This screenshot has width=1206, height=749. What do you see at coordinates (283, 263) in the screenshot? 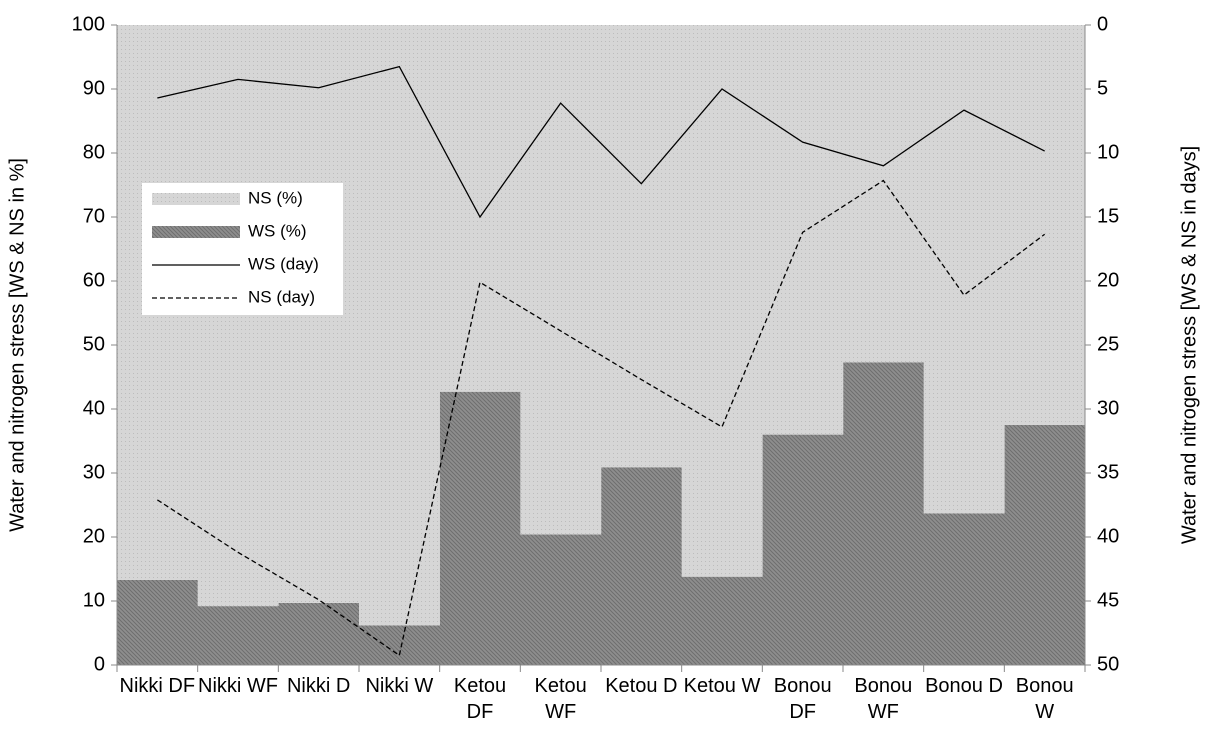
I see `legend-label: WS (day)` at bounding box center [283, 263].